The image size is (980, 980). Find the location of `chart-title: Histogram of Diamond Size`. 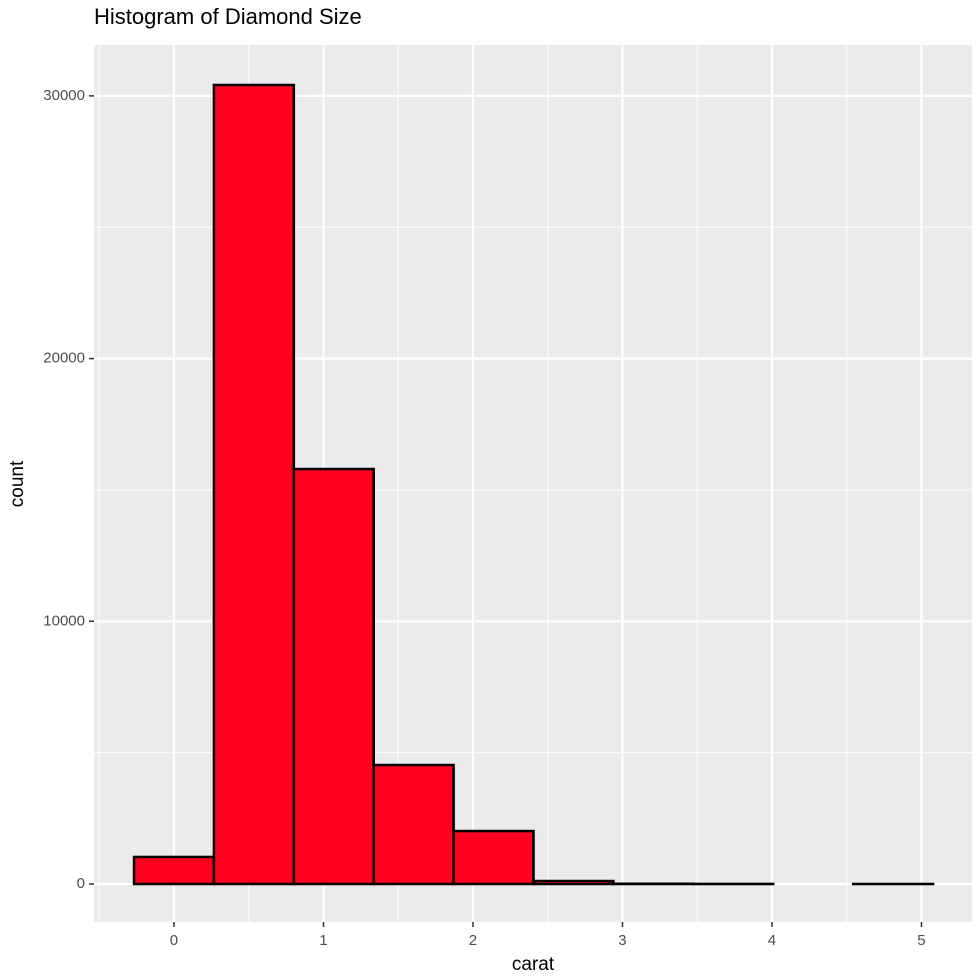

chart-title: Histogram of Diamond Size is located at coordinates (228, 16).